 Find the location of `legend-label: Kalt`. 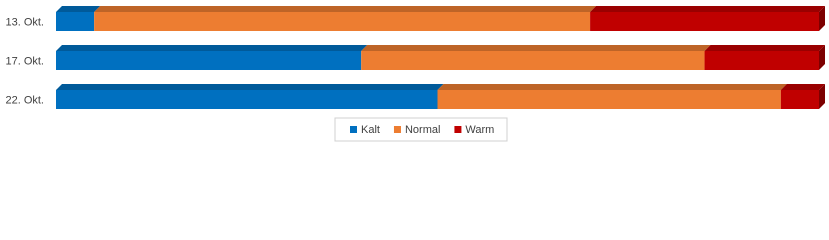

legend-label: Kalt is located at coordinates (370, 130).